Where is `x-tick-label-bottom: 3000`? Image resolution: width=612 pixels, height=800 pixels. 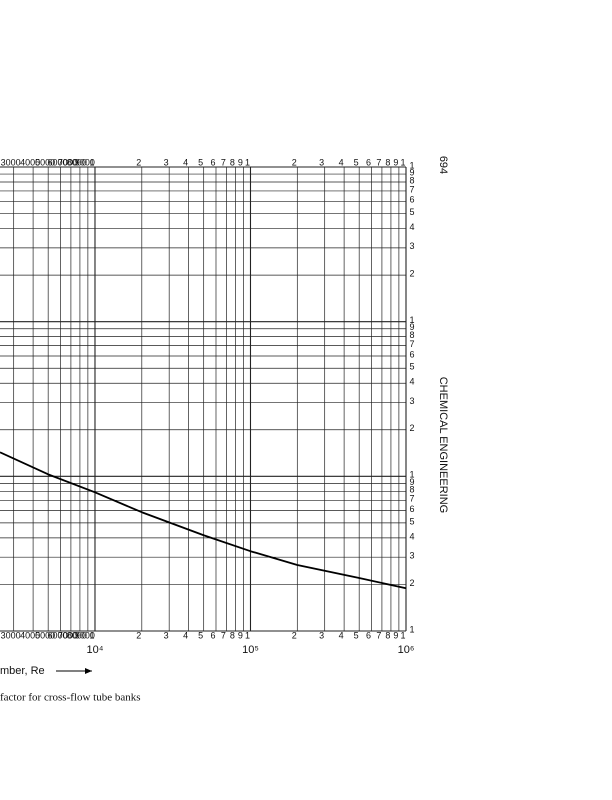 x-tick-label-bottom: 3000 is located at coordinates (11, 635).